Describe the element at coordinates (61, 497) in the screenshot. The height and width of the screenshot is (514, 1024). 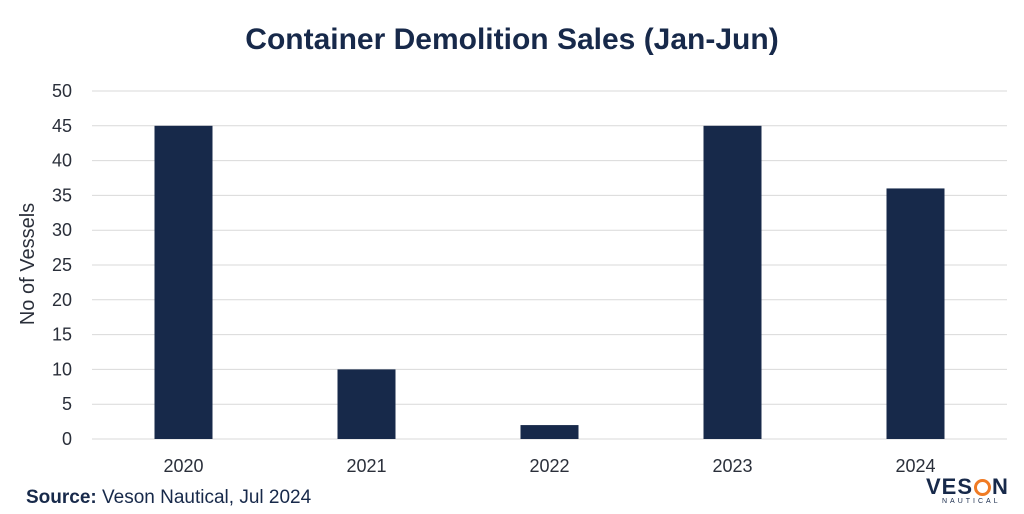
I see `source-label: Source:` at that location.